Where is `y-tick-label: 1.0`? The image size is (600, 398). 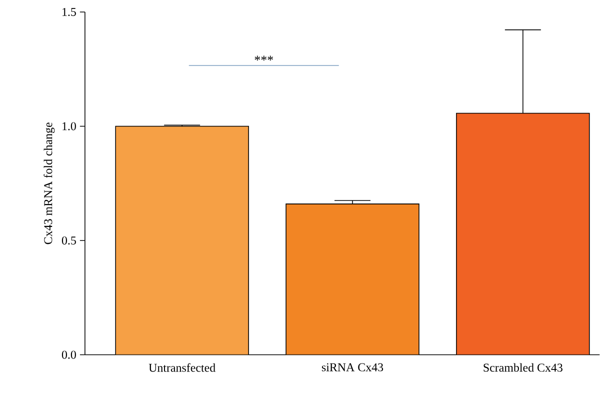 y-tick-label: 1.0 is located at coordinates (69, 126).